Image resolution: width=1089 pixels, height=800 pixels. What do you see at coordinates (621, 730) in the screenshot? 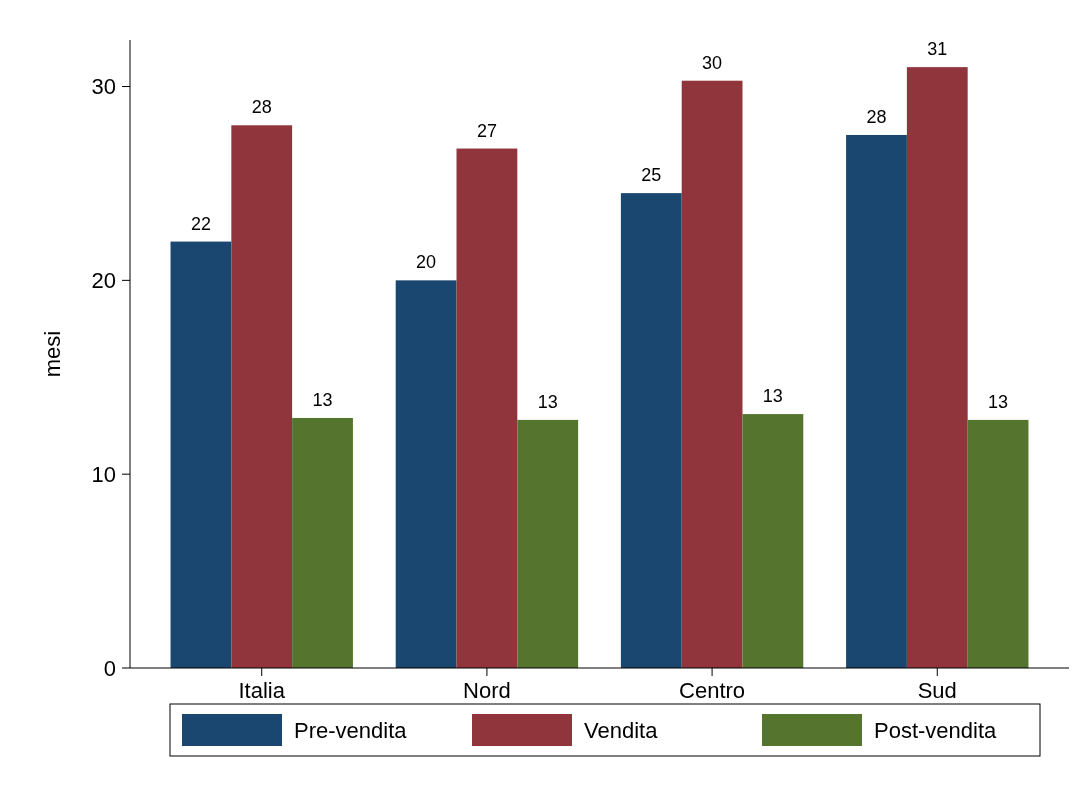
I see `legend-label: Vendita` at bounding box center [621, 730].